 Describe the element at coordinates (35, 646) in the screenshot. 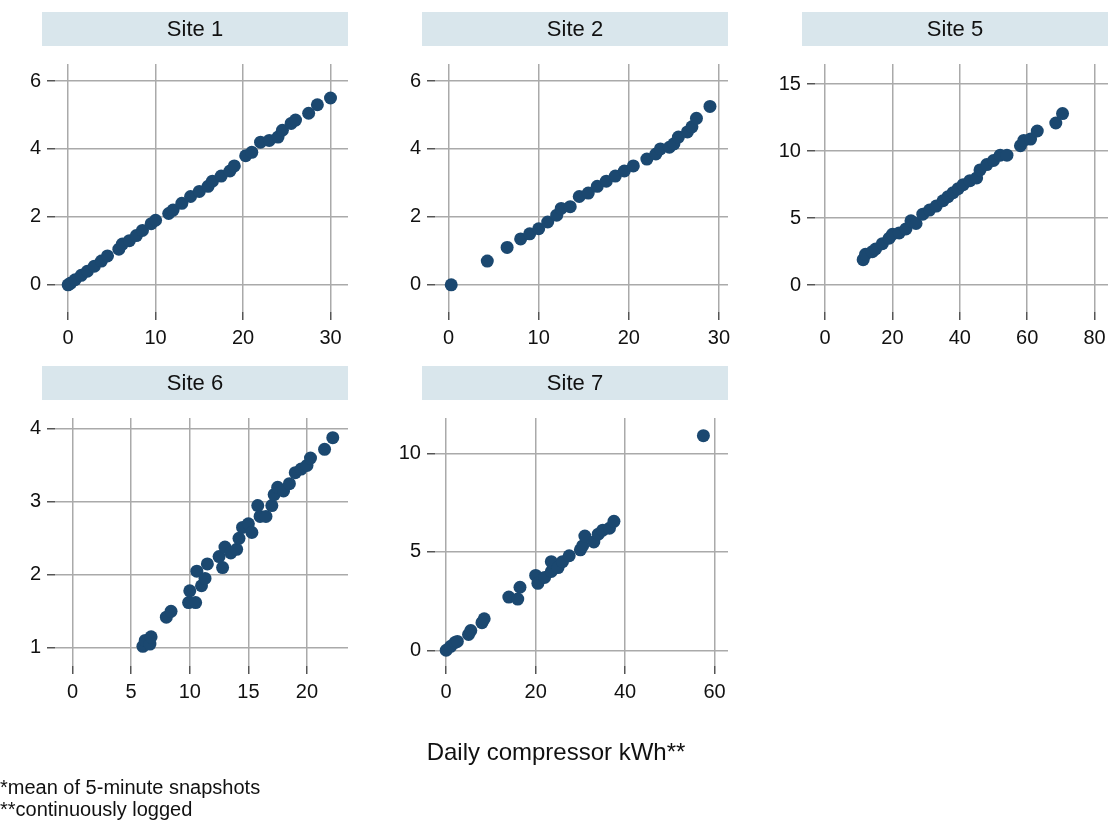

I see `y-tick-label: 1` at that location.